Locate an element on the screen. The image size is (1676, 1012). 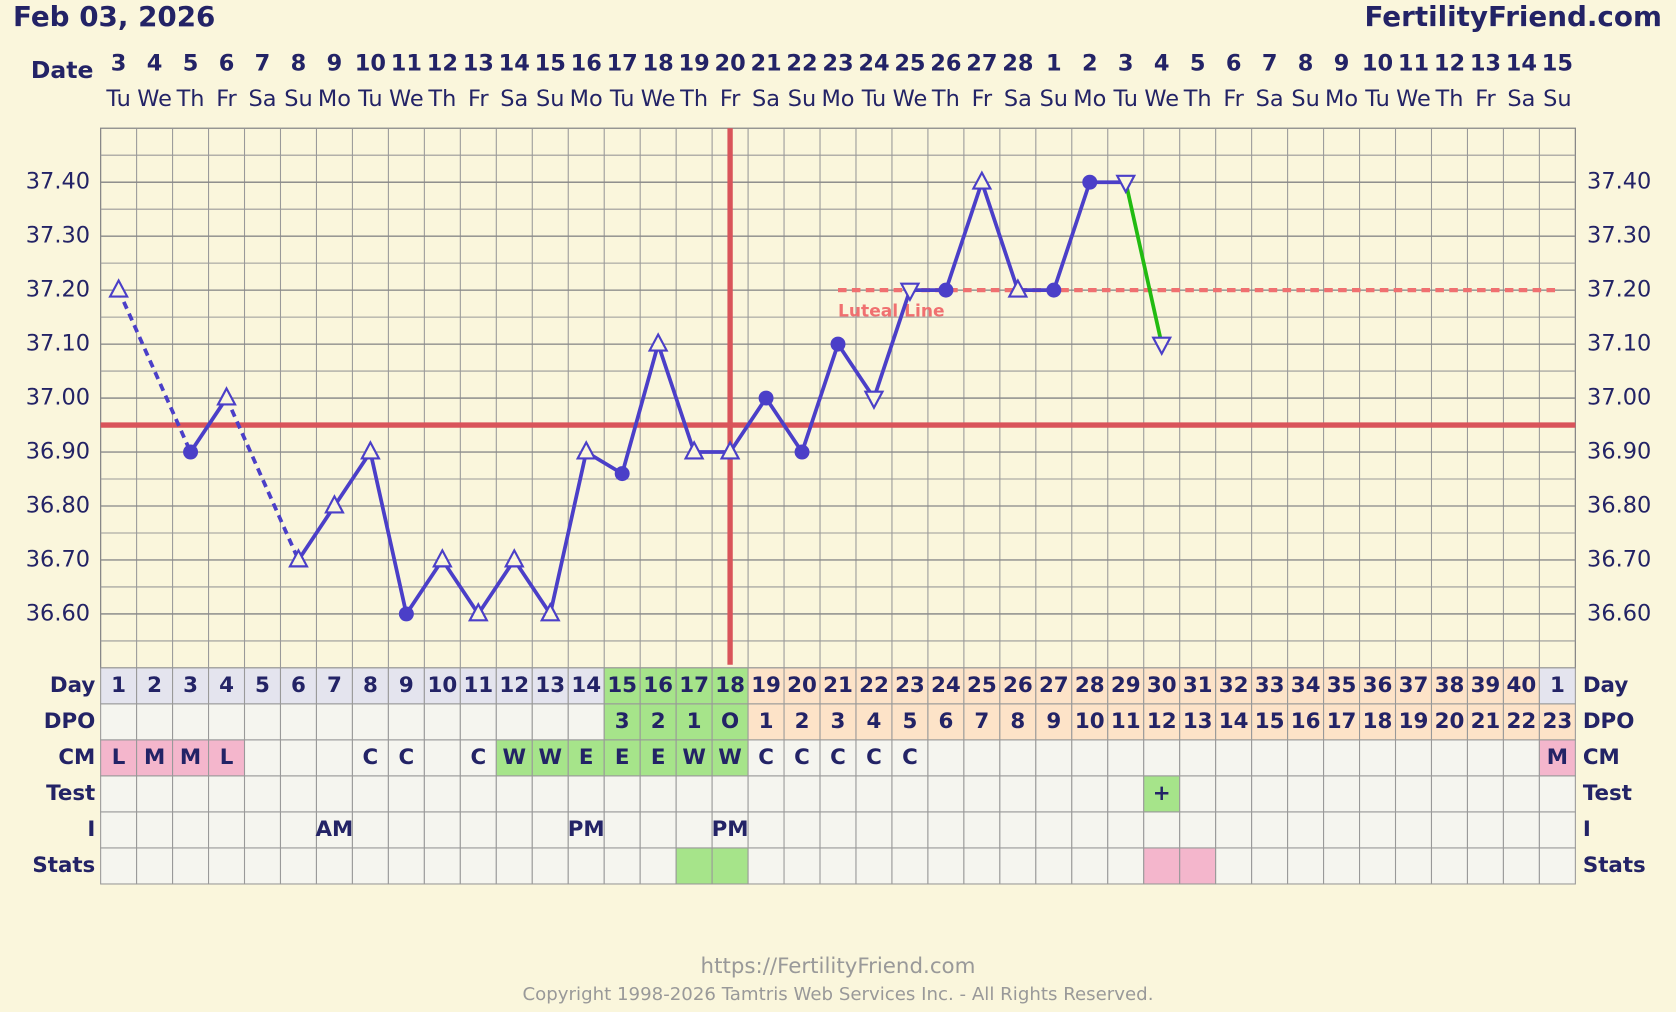
cell-text: 22 is located at coordinates (1522, 721).